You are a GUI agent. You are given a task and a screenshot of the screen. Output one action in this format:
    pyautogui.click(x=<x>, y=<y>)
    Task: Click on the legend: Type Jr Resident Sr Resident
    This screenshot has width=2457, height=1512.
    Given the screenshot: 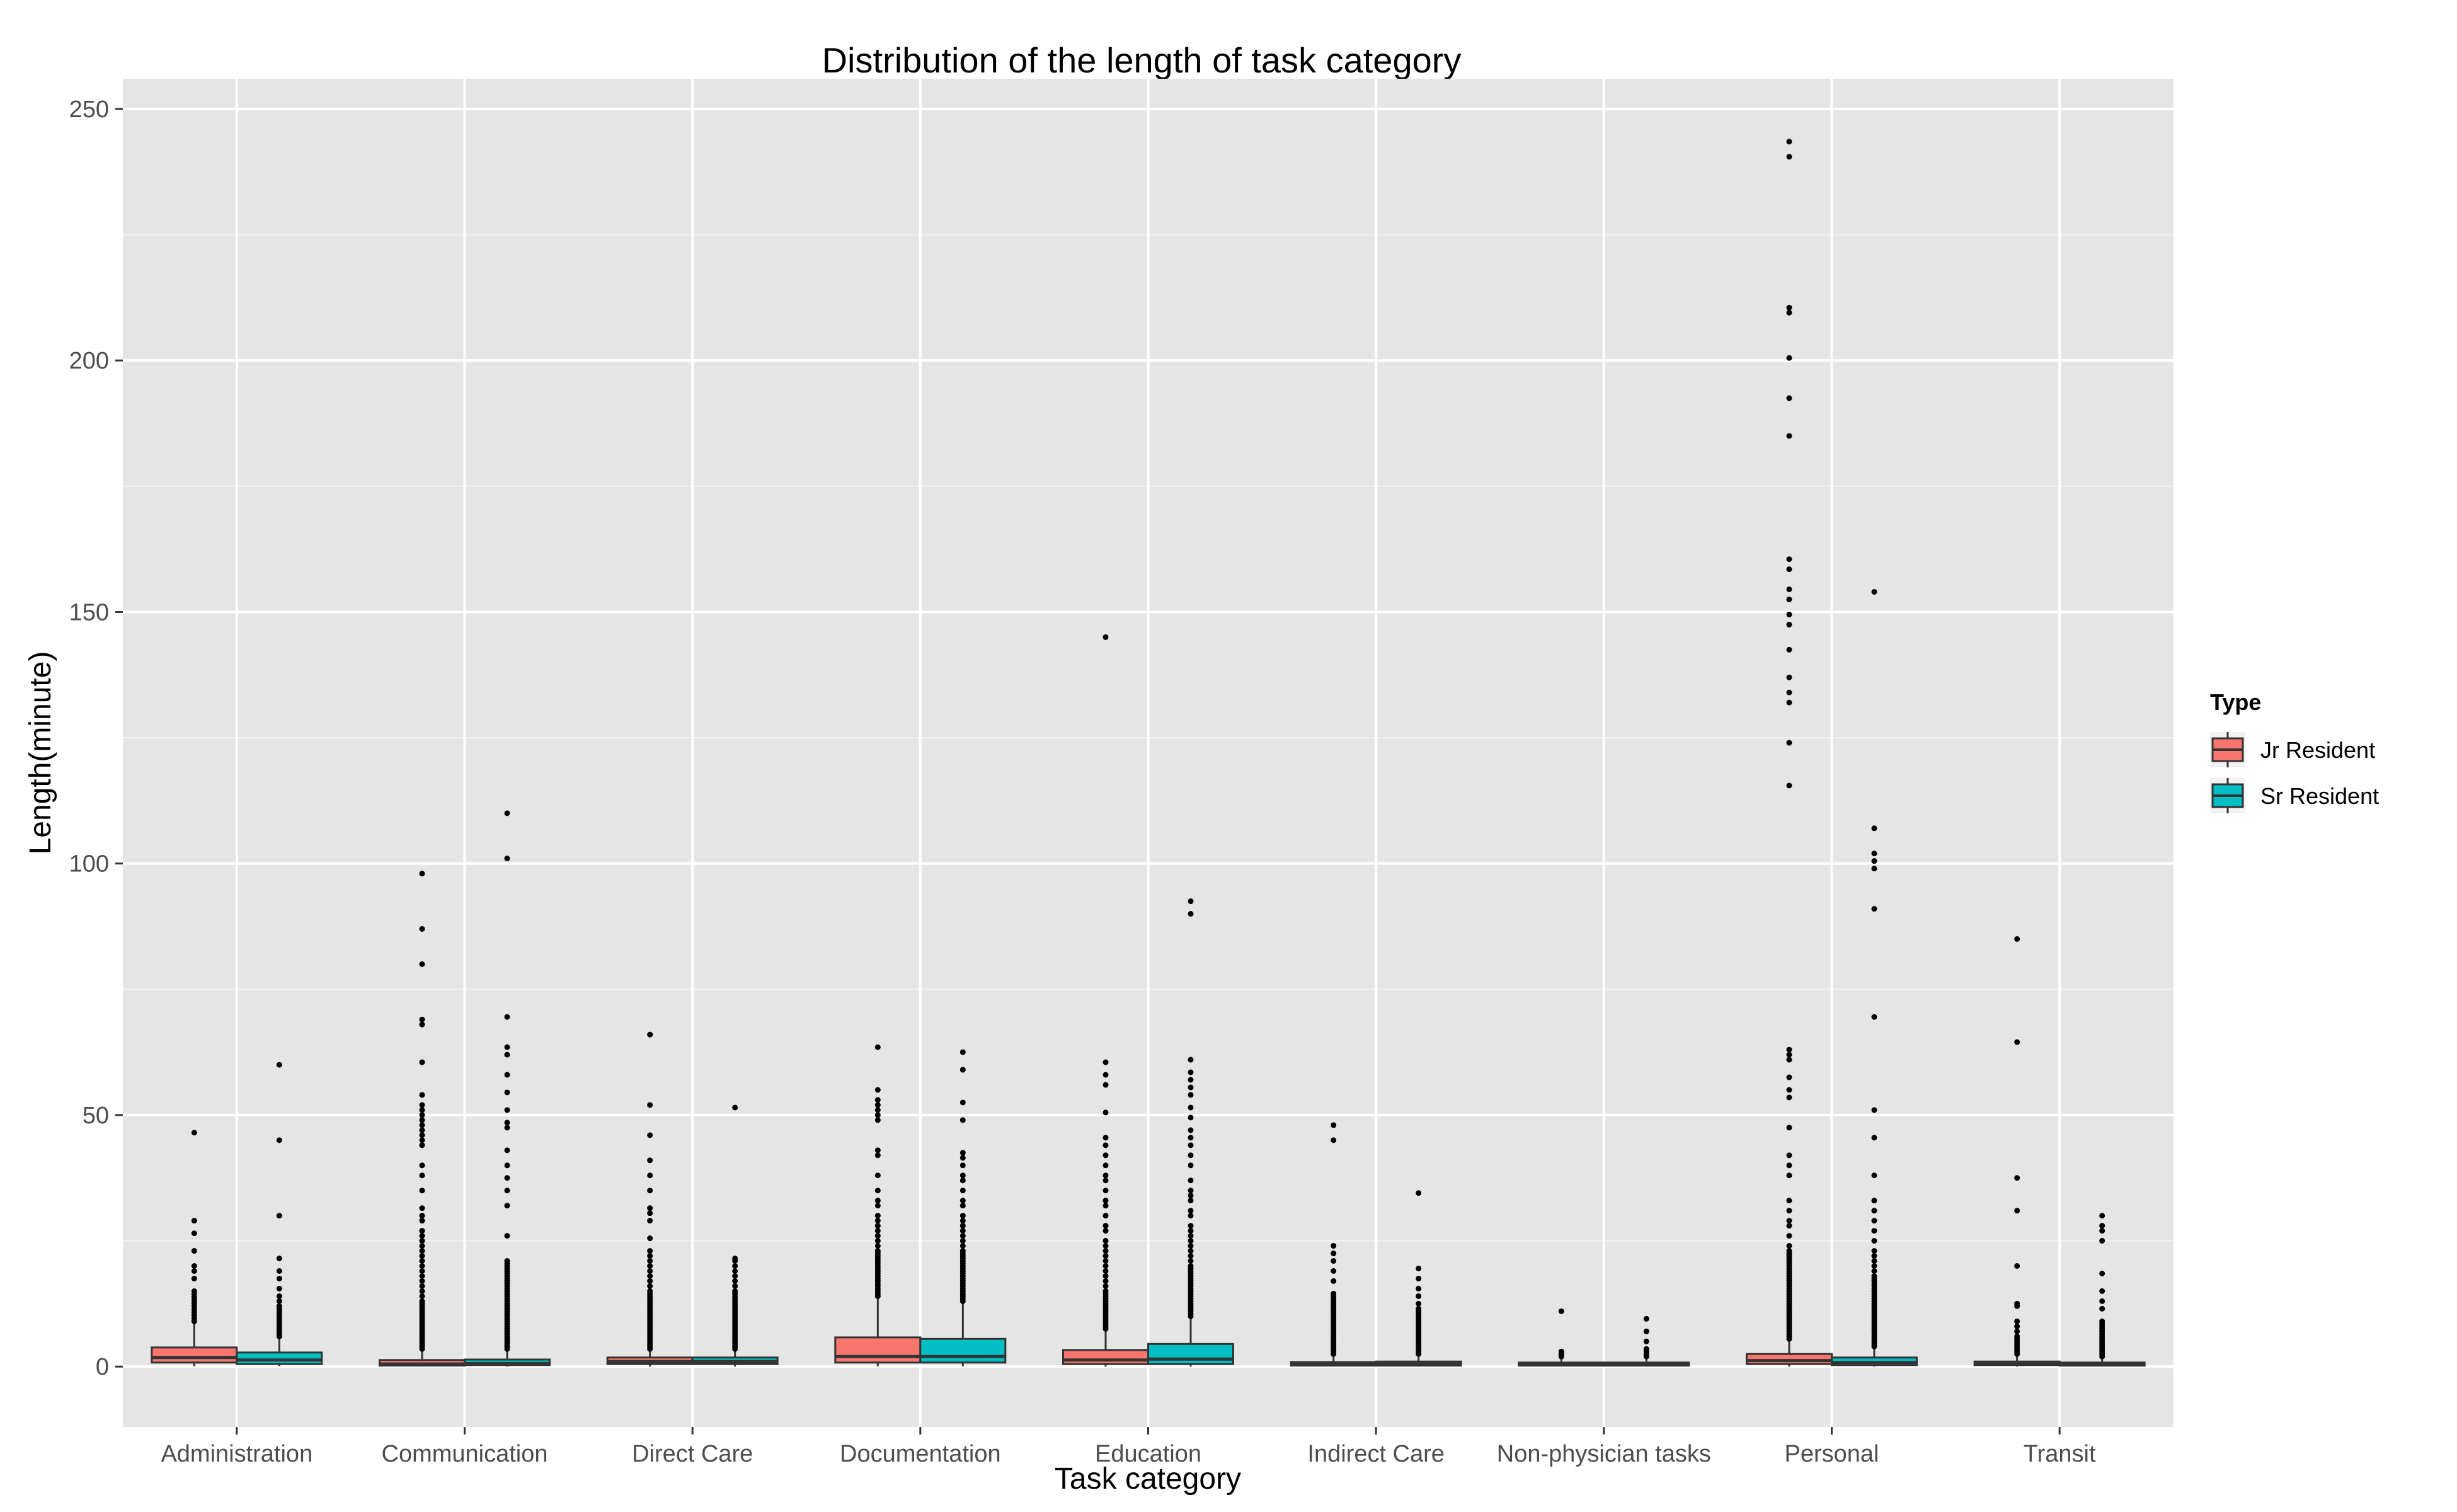 What is the action you would take?
    pyautogui.click(x=2294, y=751)
    